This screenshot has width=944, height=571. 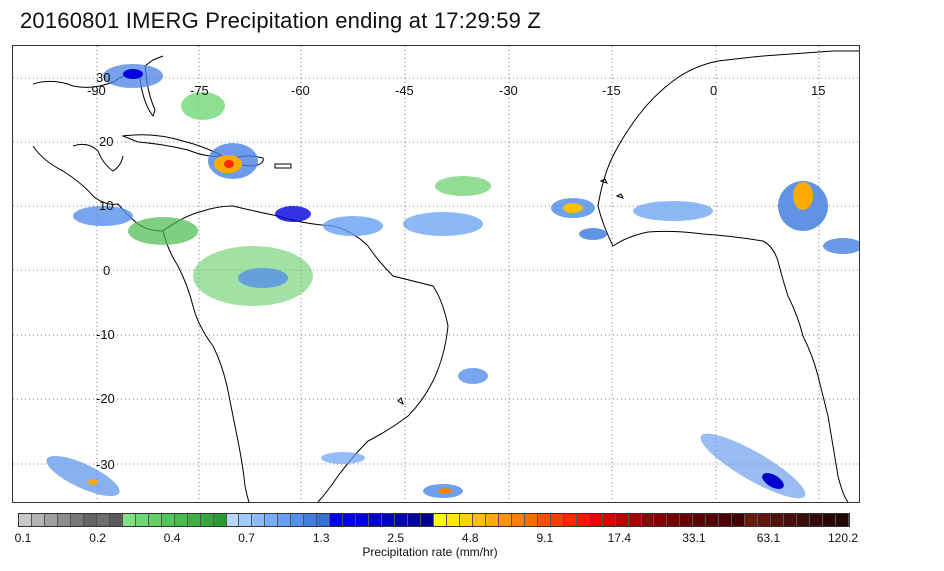 What do you see at coordinates (246, 538) in the screenshot?
I see `colorbar-tick-label: 0.7` at bounding box center [246, 538].